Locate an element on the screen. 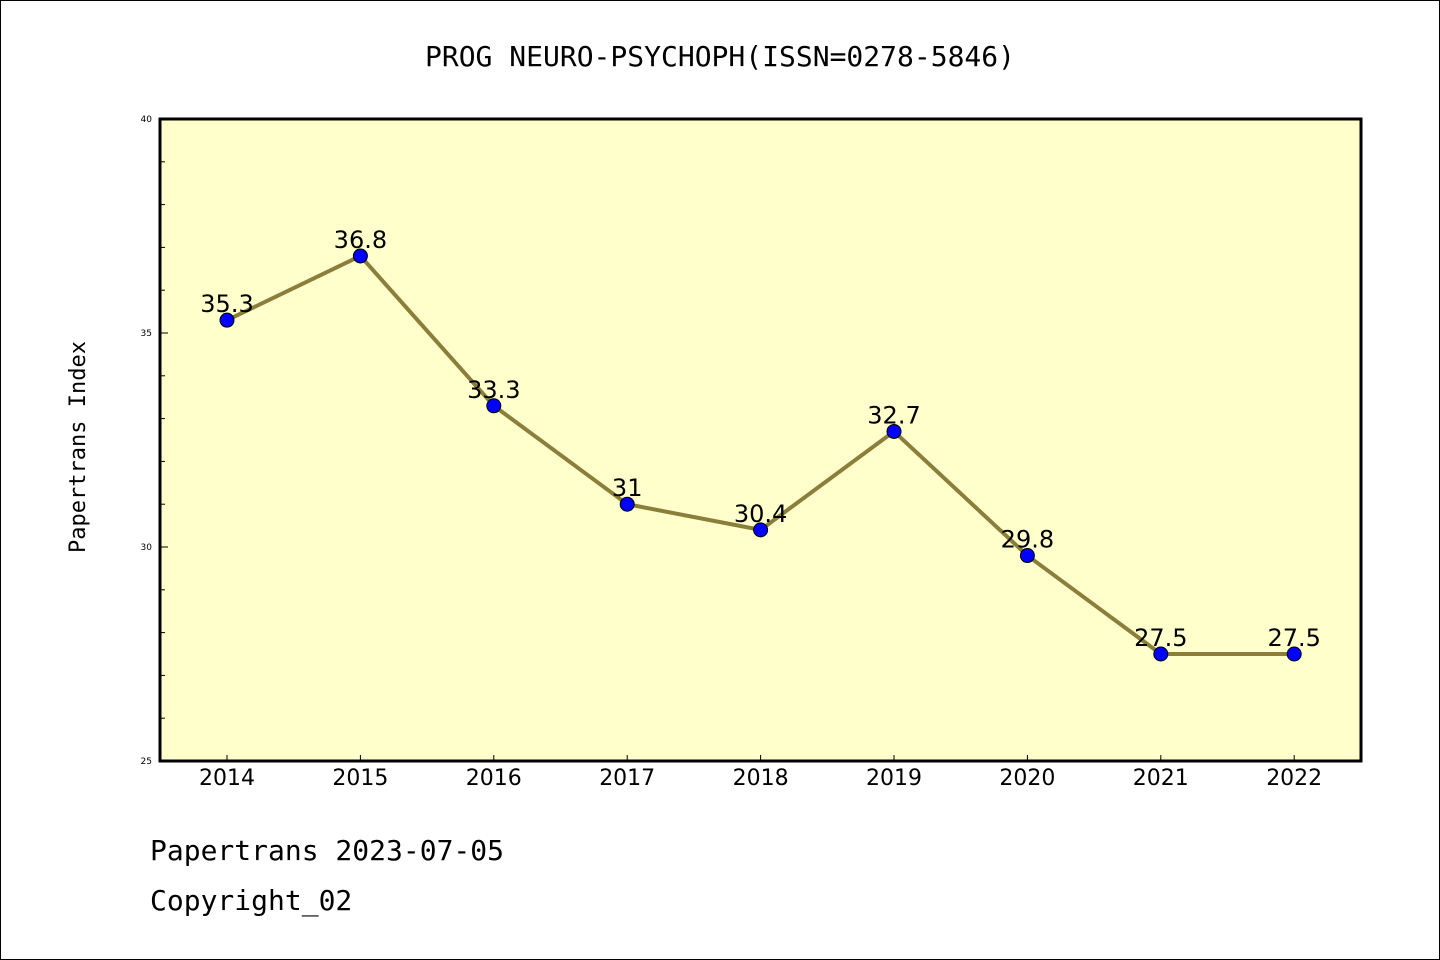  x-tick-label: 2020 is located at coordinates (1027, 778).